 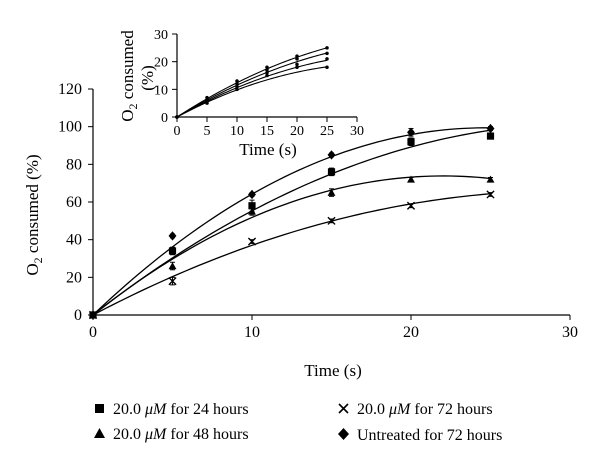 What do you see at coordinates (70, 89) in the screenshot?
I see `y-tick-label: 120` at bounding box center [70, 89].